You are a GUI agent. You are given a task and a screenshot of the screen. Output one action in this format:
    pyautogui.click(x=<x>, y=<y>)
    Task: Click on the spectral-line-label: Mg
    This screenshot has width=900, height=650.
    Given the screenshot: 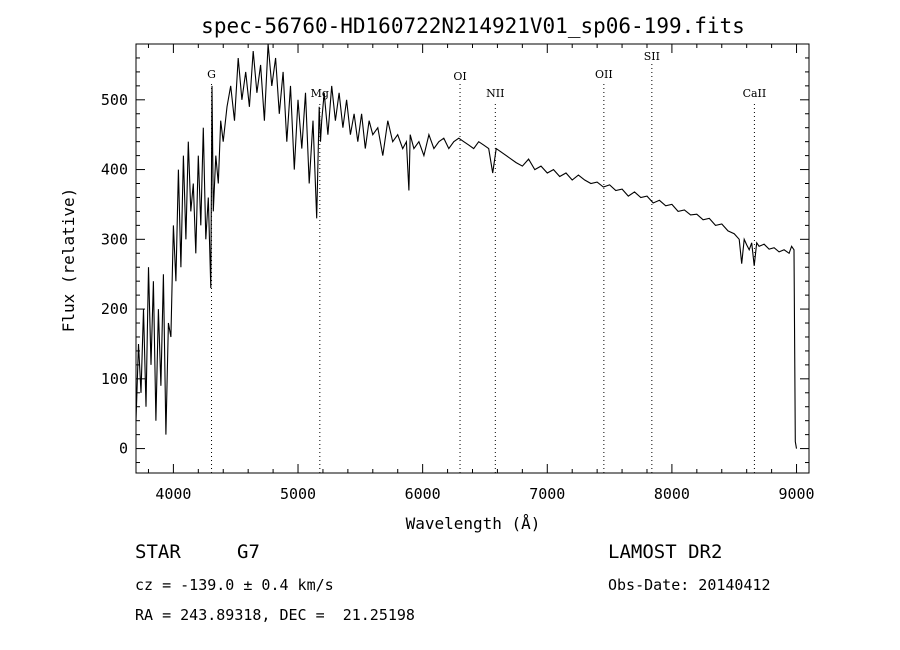 What is the action you would take?
    pyautogui.click(x=320, y=93)
    